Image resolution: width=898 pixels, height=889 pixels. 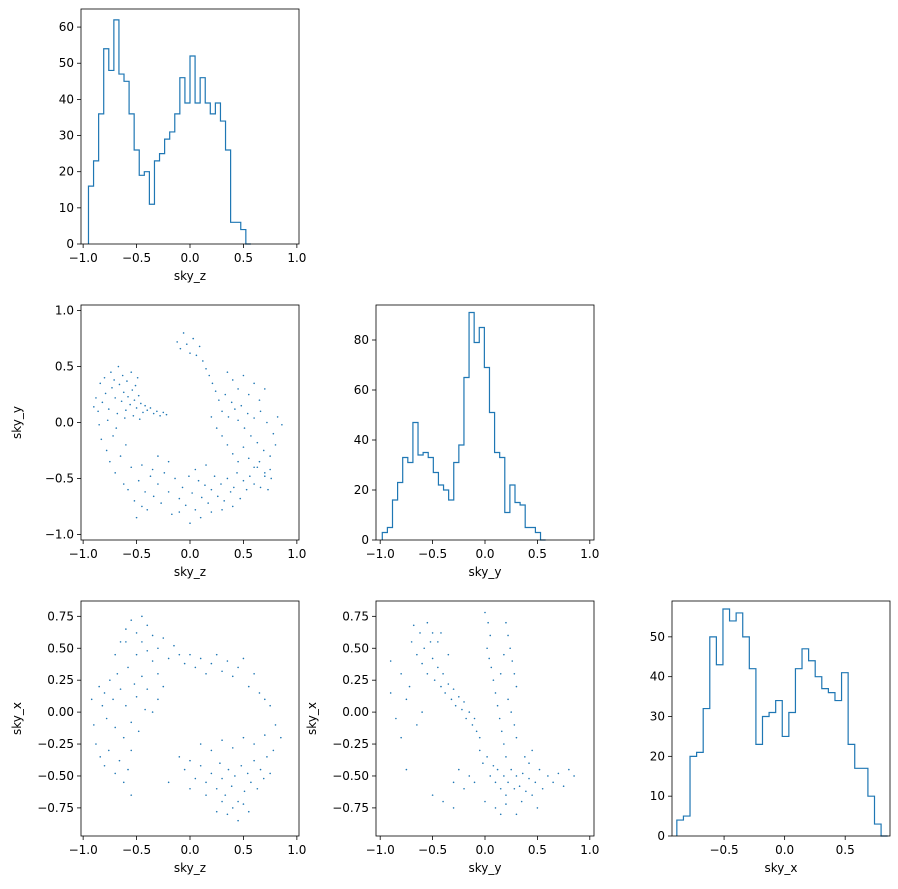 I want to click on y-tick-label: 30, so click(x=66, y=136).